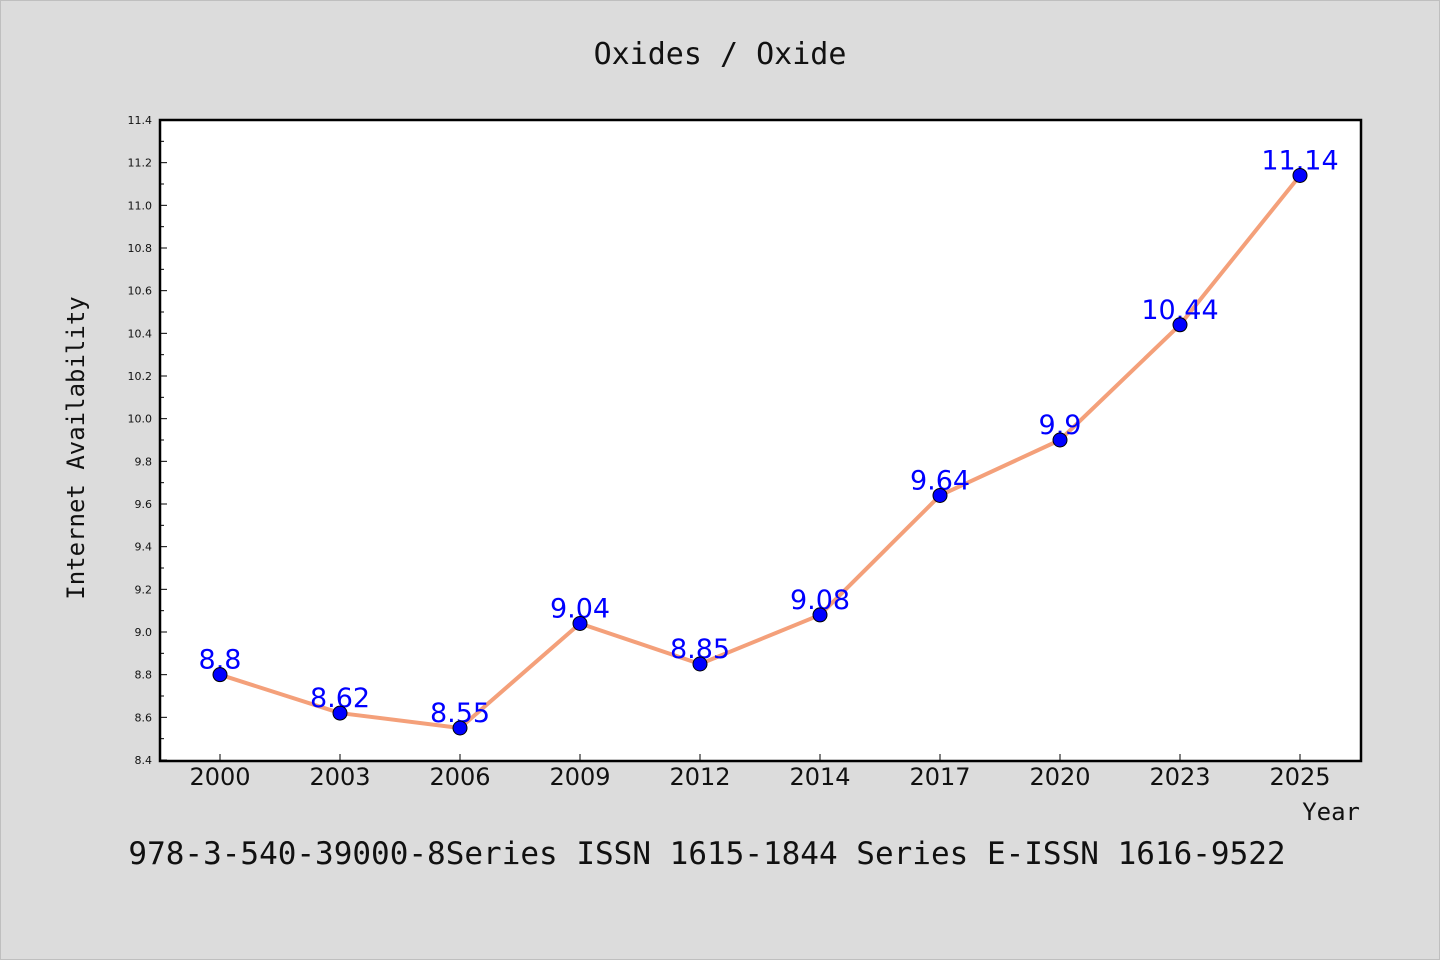 The width and height of the screenshot is (1440, 960). What do you see at coordinates (144, 461) in the screenshot?
I see `y-tick-label: 9.8` at bounding box center [144, 461].